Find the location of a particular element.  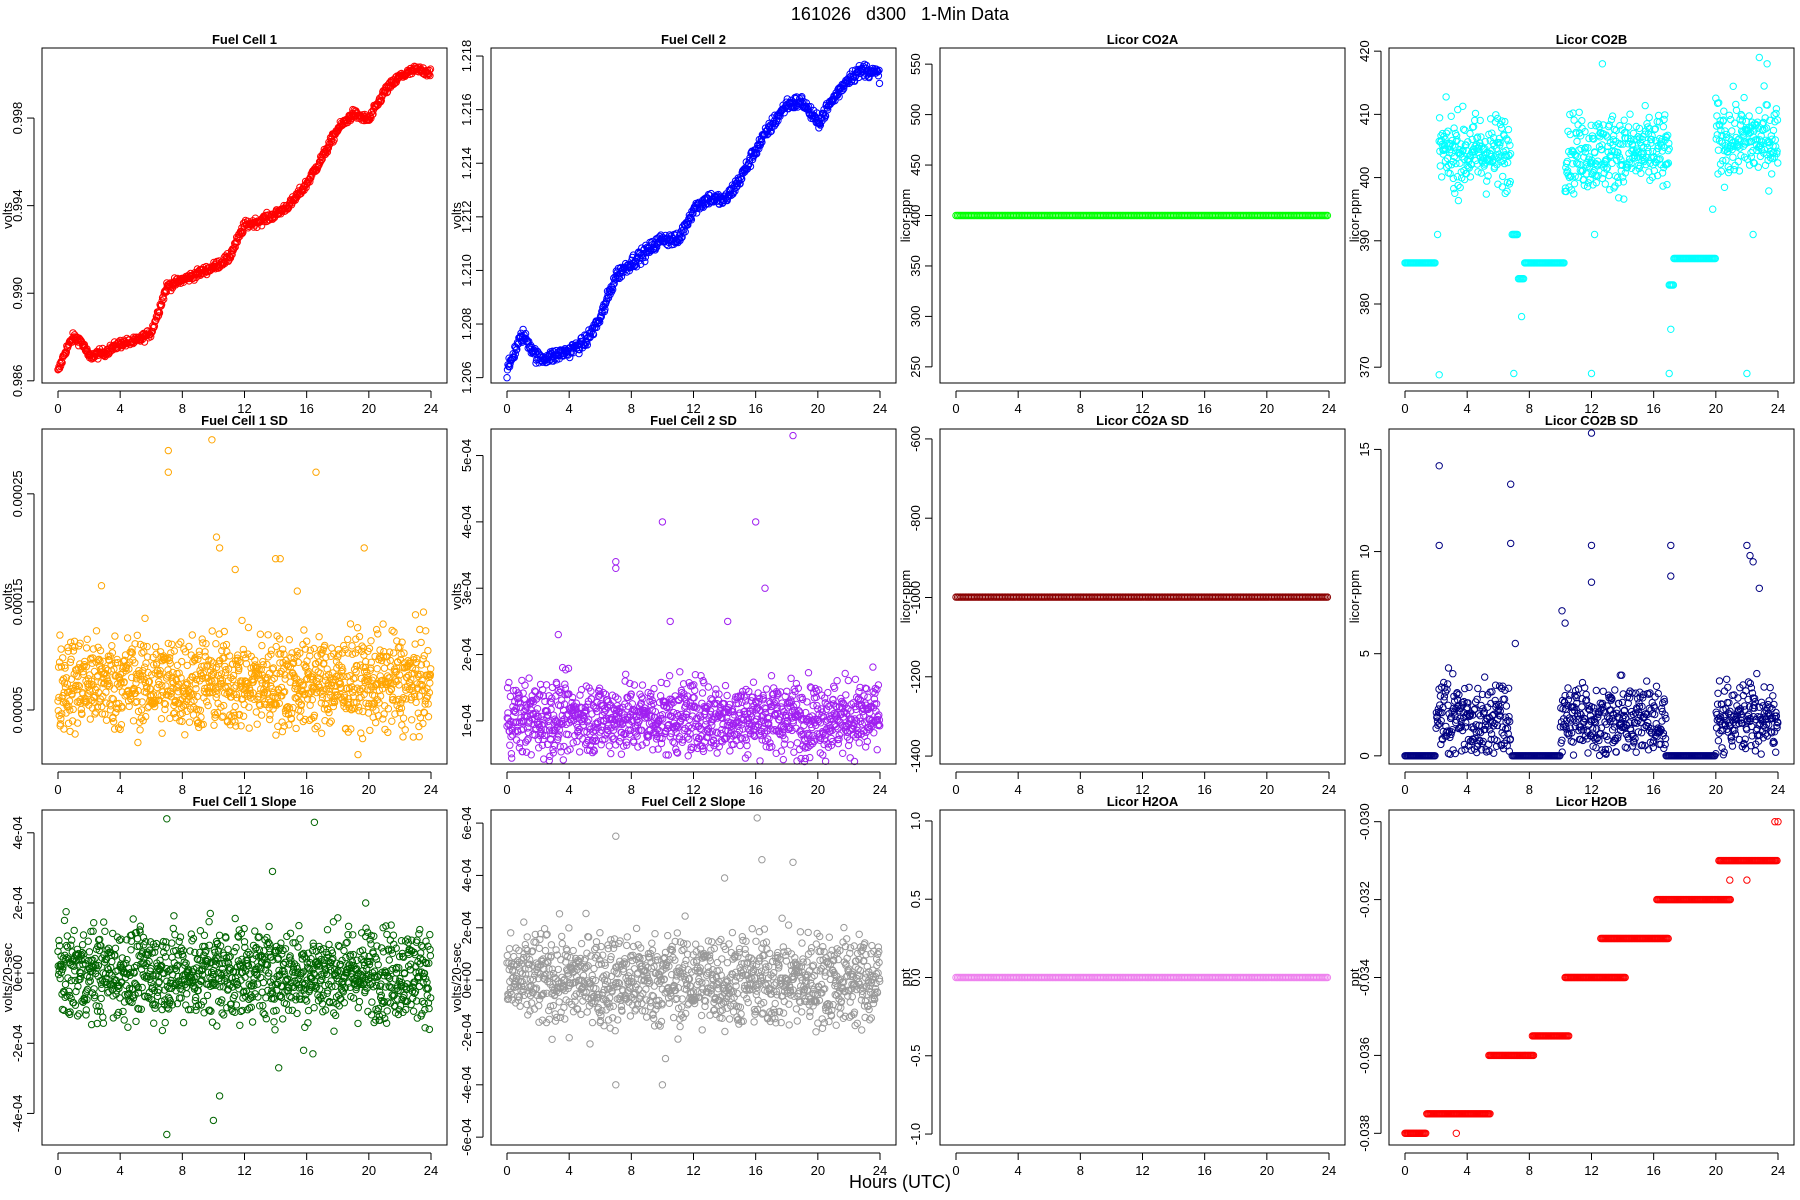

y-tick-label: 350 is located at coordinates (915, 266).